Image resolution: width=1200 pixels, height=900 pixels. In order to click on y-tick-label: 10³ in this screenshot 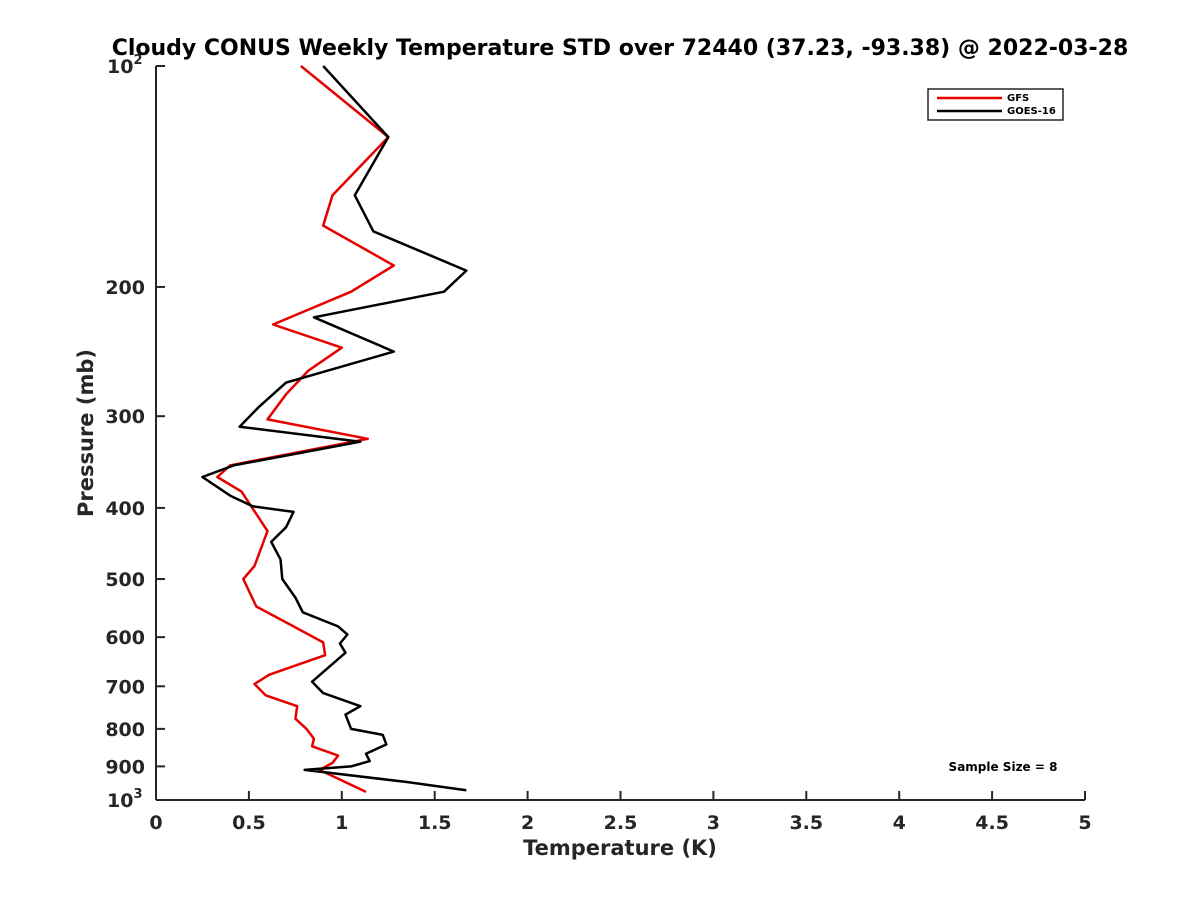, I will do `click(125, 799)`.